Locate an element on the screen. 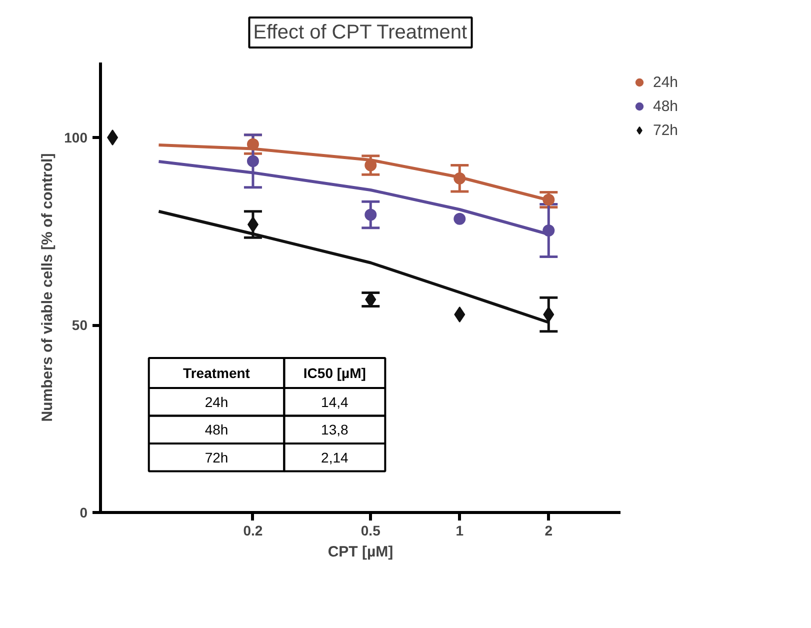 The height and width of the screenshot is (628, 811). x-tick-label: 2 is located at coordinates (548, 530).